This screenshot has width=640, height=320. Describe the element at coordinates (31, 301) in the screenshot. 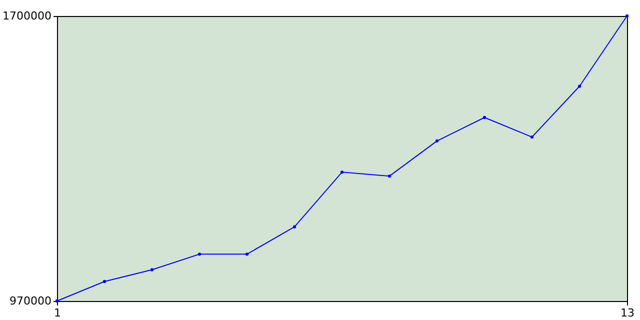

I see `y-tick-label: 970000` at that location.